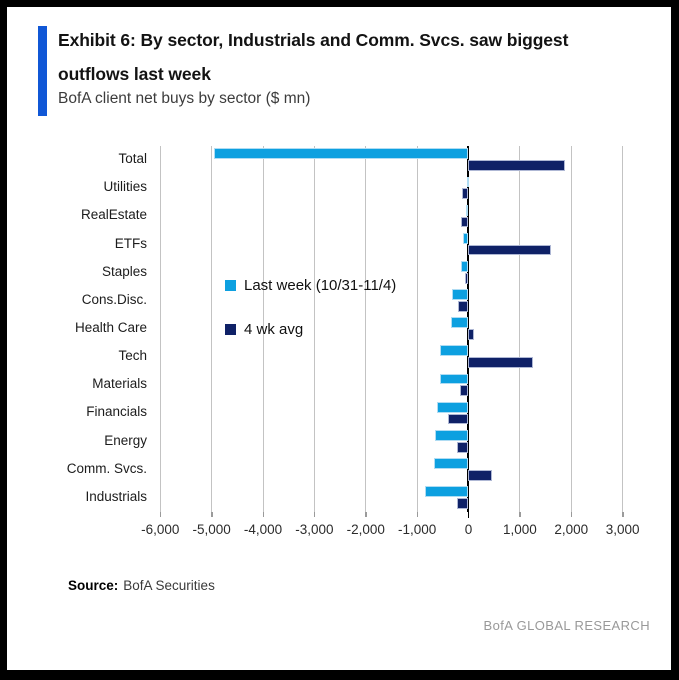 Image resolution: width=679 pixels, height=680 pixels. I want to click on legend-label: Last week (10/31-11/4), so click(320, 285).